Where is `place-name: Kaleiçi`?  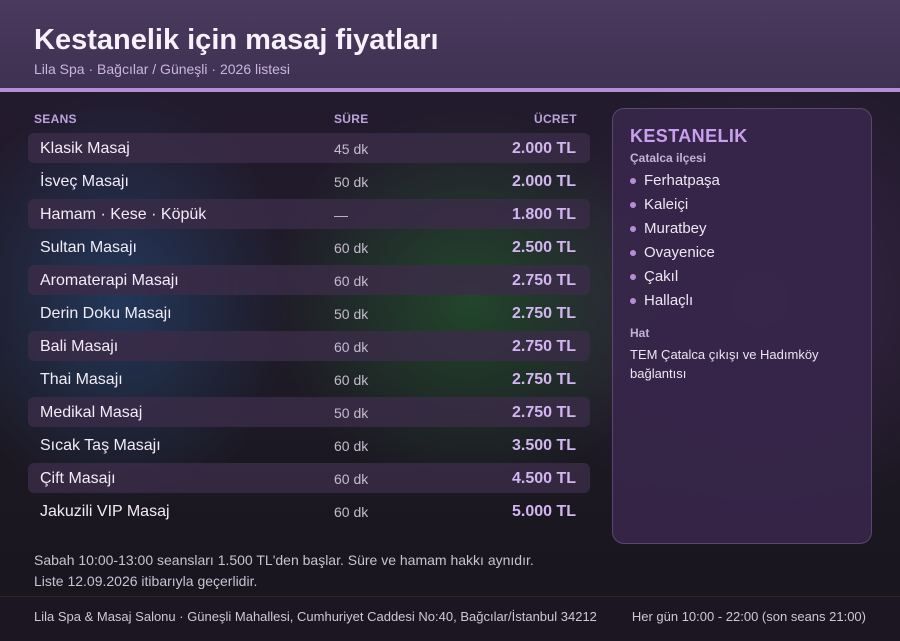 place-name: Kaleiçi is located at coordinates (666, 204).